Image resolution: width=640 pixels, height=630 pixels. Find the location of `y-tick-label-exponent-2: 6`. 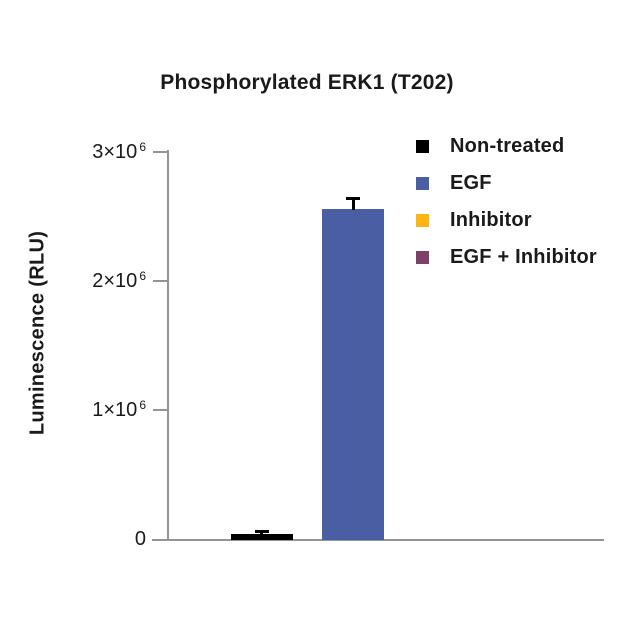

y-tick-label-exponent-2: 6 is located at coordinates (142, 276).